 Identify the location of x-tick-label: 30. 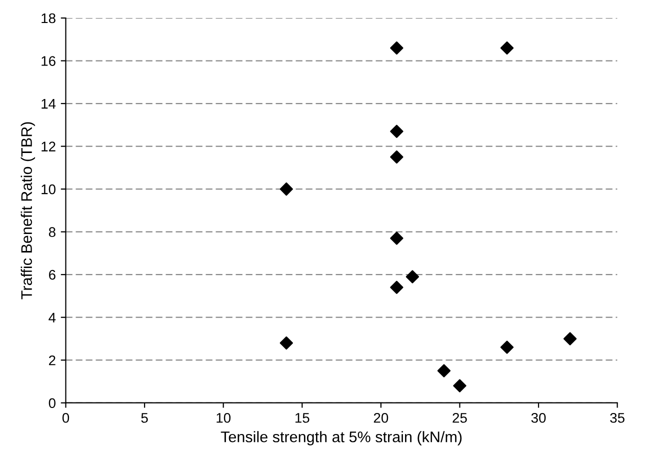
(538, 417).